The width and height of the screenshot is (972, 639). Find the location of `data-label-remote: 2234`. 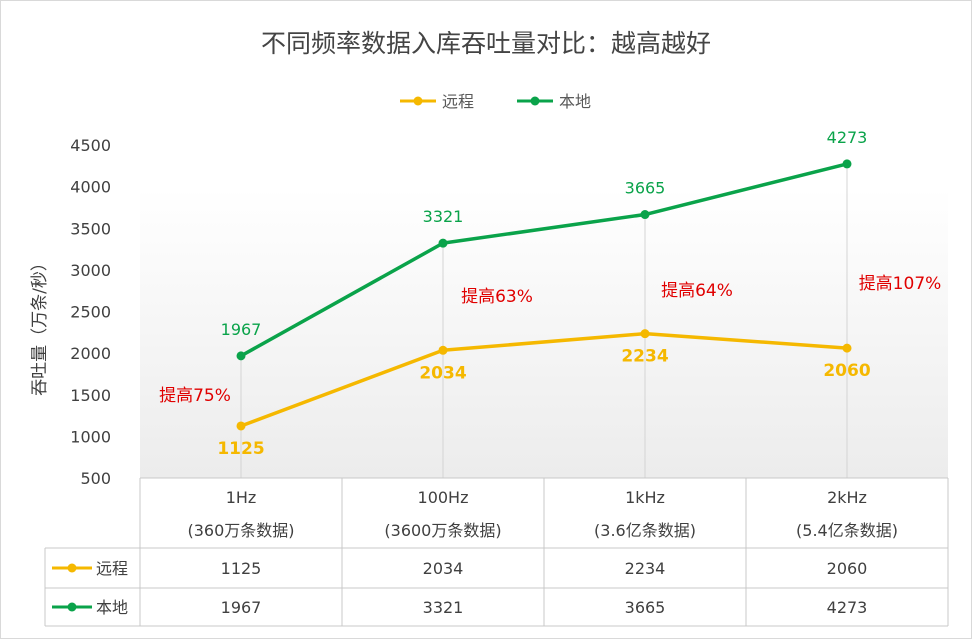

data-label-remote: 2234 is located at coordinates (644, 357).